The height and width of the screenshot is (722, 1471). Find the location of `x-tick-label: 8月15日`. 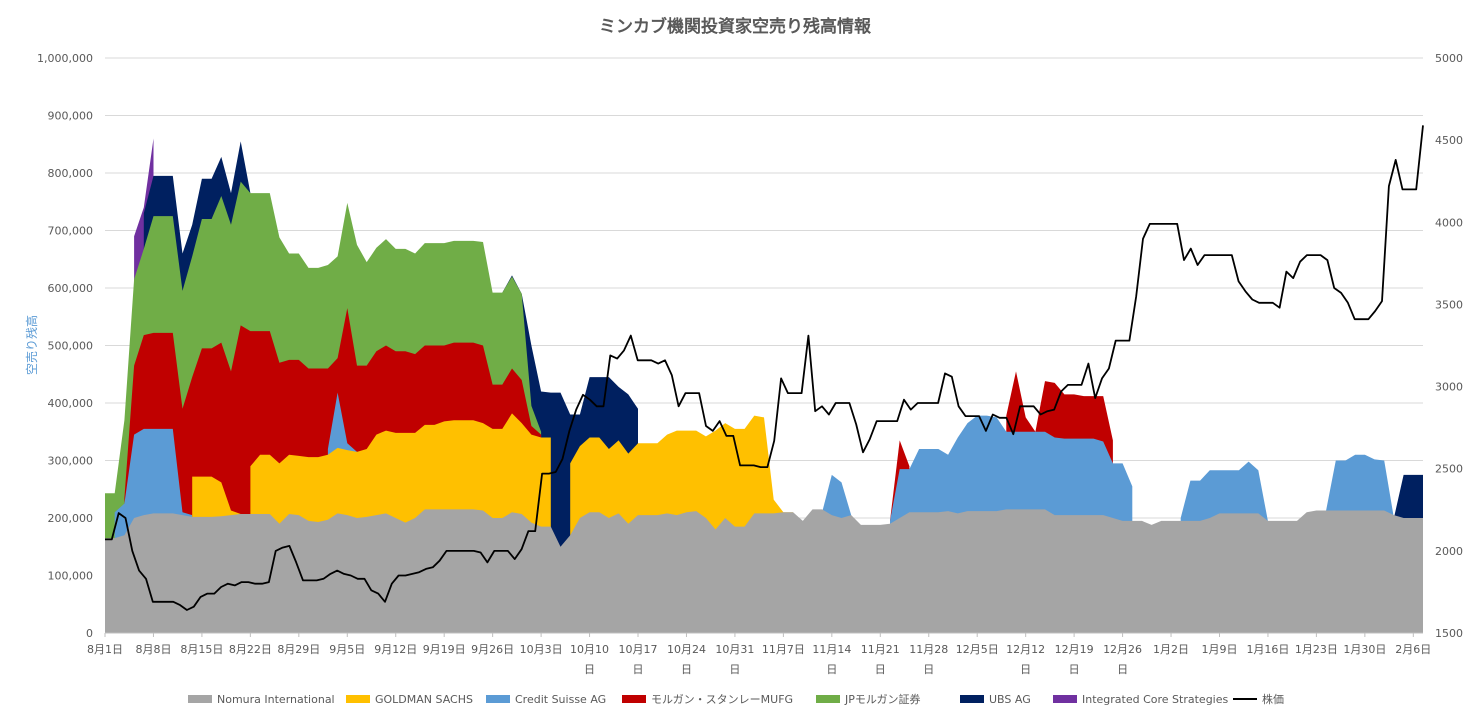

x-tick-label: 8月15日 is located at coordinates (201, 649).